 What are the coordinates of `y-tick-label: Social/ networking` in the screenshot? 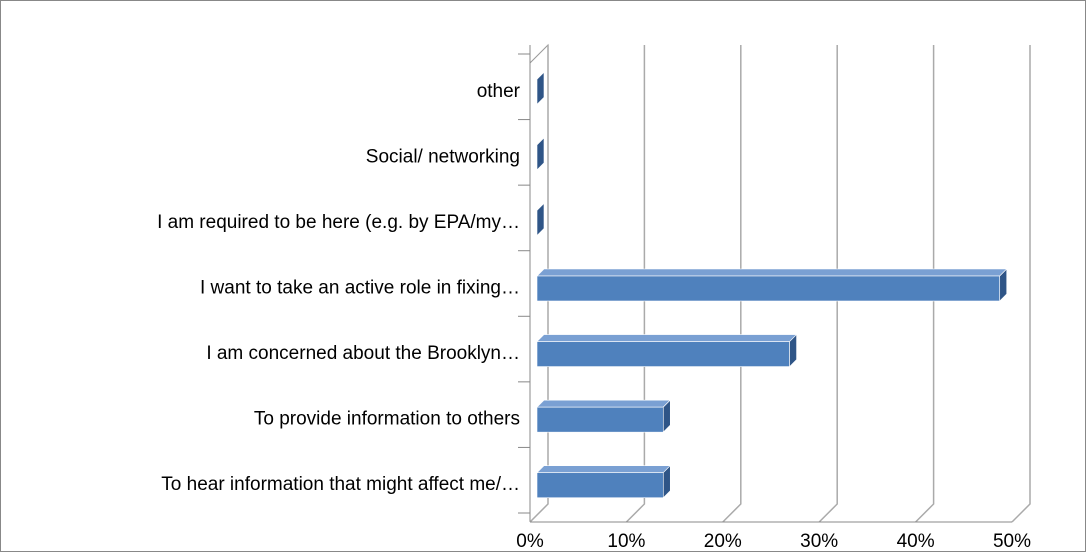 It's located at (443, 156).